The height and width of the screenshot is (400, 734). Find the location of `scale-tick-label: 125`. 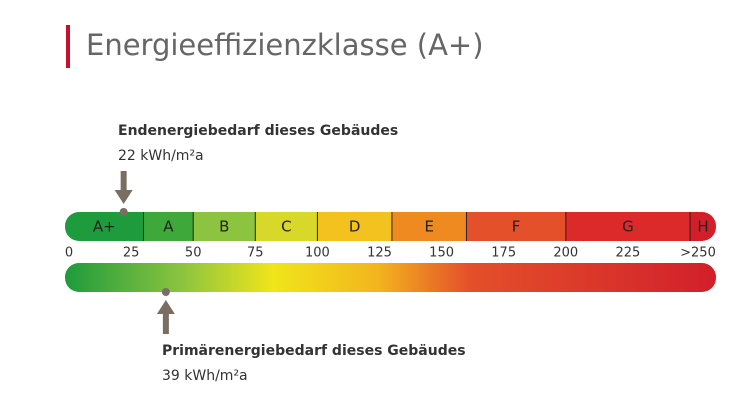

scale-tick-label: 125 is located at coordinates (379, 253).